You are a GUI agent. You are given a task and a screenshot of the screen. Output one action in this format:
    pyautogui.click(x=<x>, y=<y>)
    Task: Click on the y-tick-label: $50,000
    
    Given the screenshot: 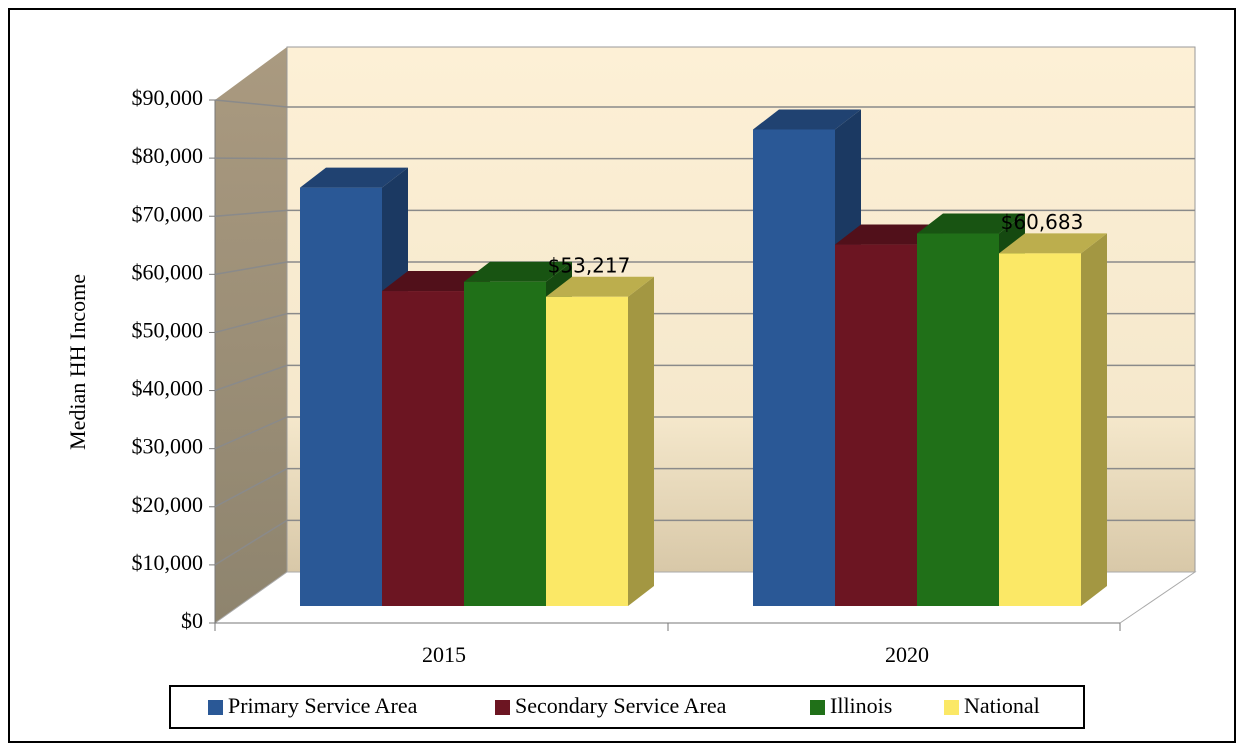 What is the action you would take?
    pyautogui.click(x=168, y=329)
    